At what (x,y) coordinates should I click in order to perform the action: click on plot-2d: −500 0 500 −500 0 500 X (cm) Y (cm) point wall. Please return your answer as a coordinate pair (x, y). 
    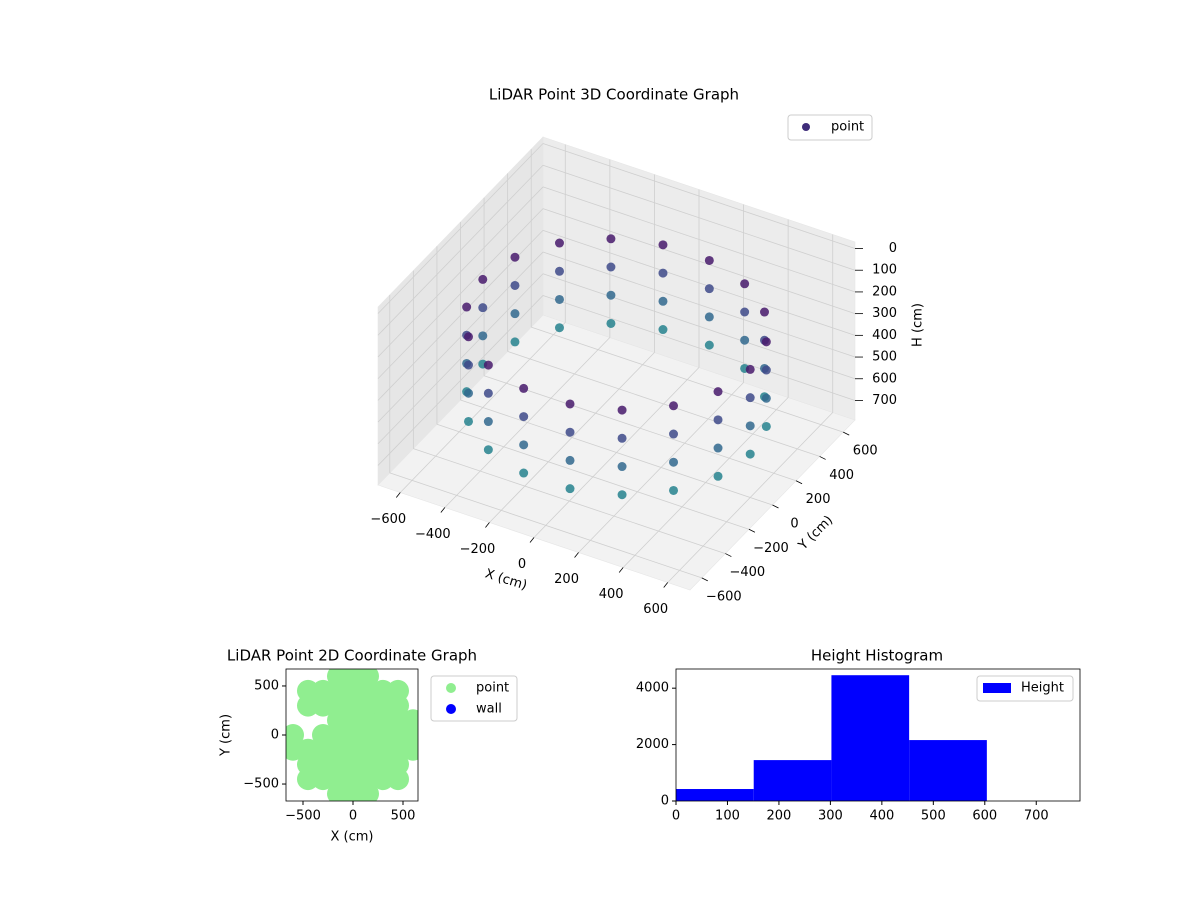
    Looking at the image, I should click on (368, 756).